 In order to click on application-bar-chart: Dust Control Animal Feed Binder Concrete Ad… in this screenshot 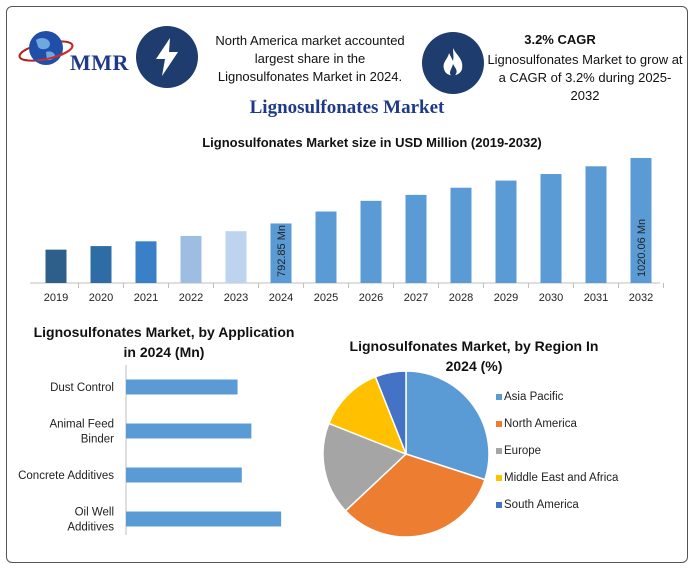, I will do `click(150, 450)`.